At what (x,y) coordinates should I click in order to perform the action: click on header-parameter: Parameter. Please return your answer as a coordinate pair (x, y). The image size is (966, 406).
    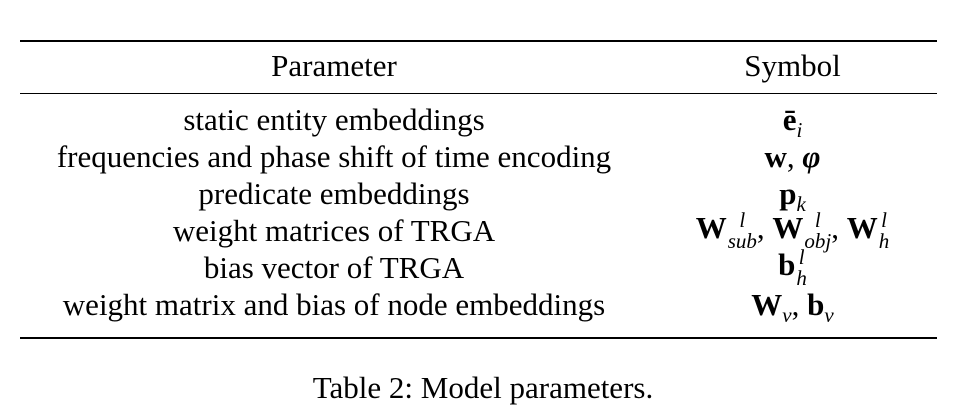
    Looking at the image, I should click on (334, 65).